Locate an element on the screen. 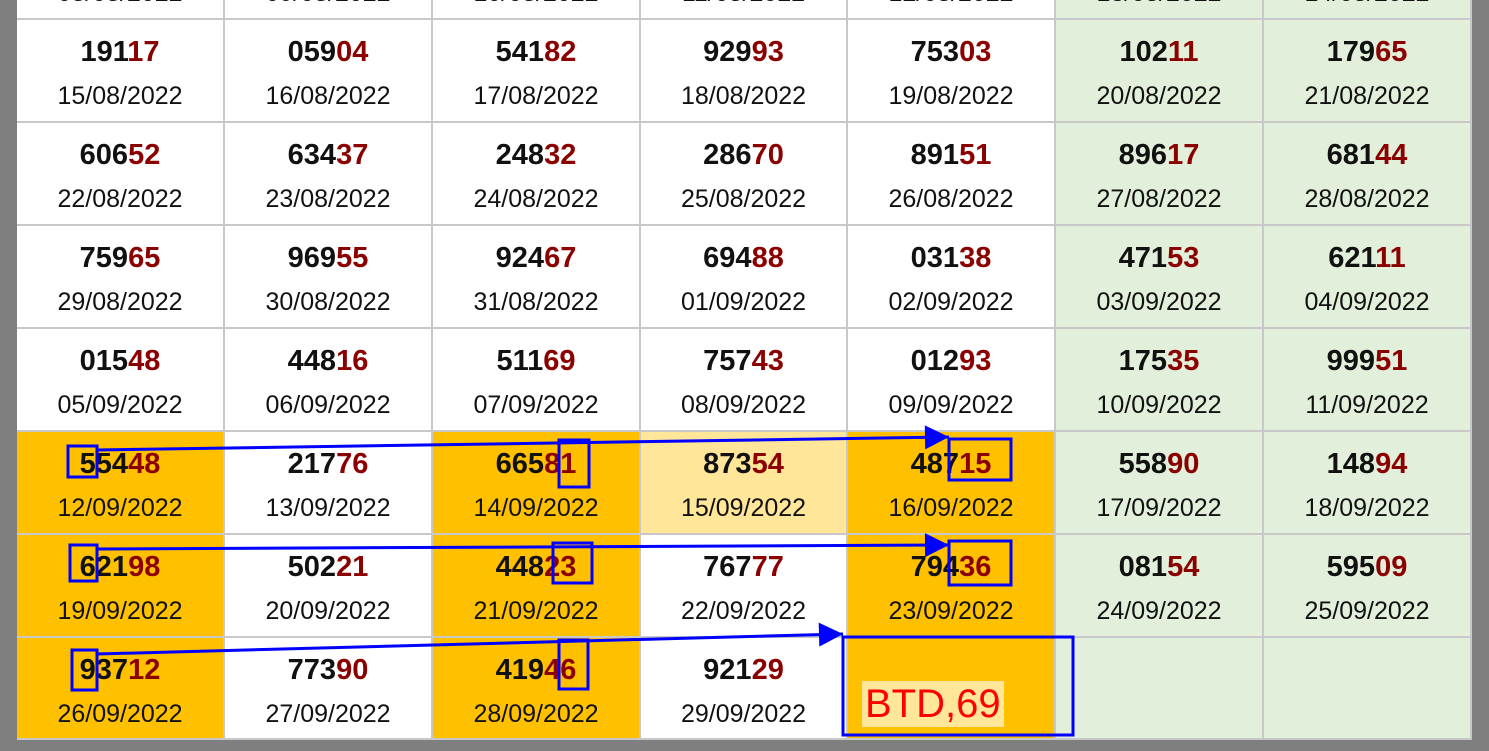 Image resolution: width=1489 pixels, height=751 pixels. number-tail: 36 is located at coordinates (975, 567).